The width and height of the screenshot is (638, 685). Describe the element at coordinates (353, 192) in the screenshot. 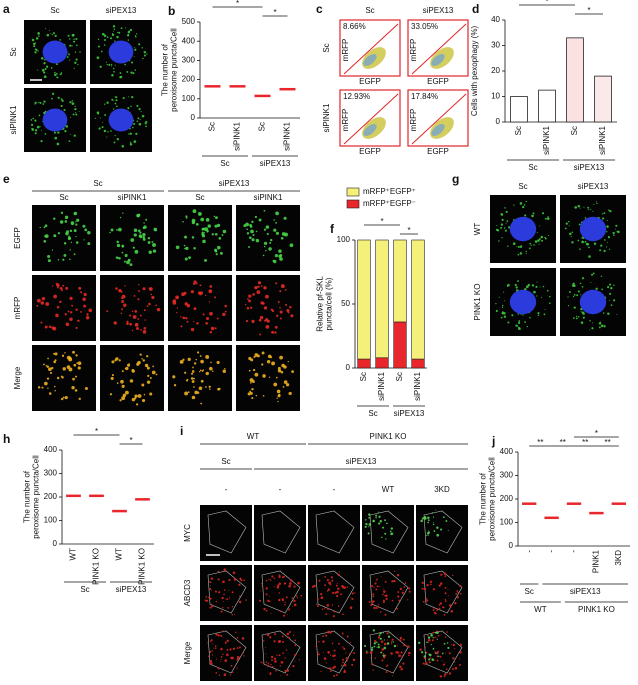

I see `legend-swatch` at that location.